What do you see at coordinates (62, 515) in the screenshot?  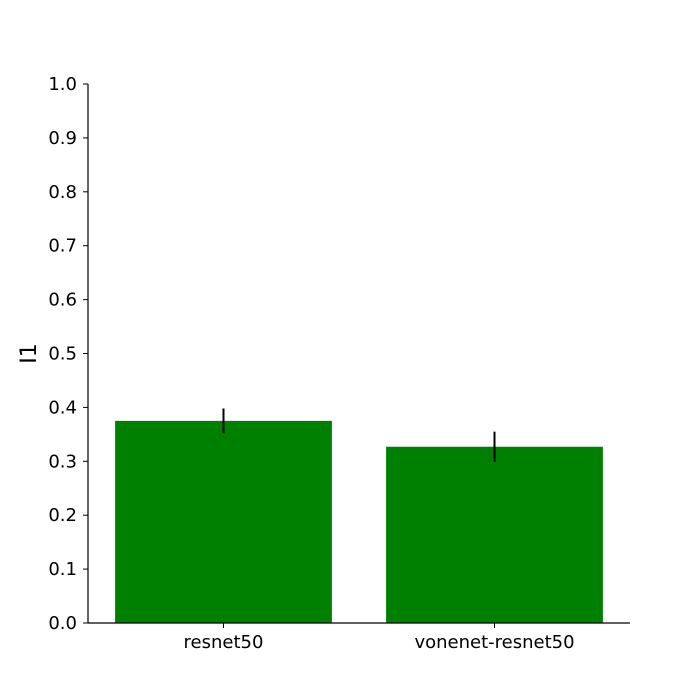 I see `y-tick-label: 0.2` at bounding box center [62, 515].